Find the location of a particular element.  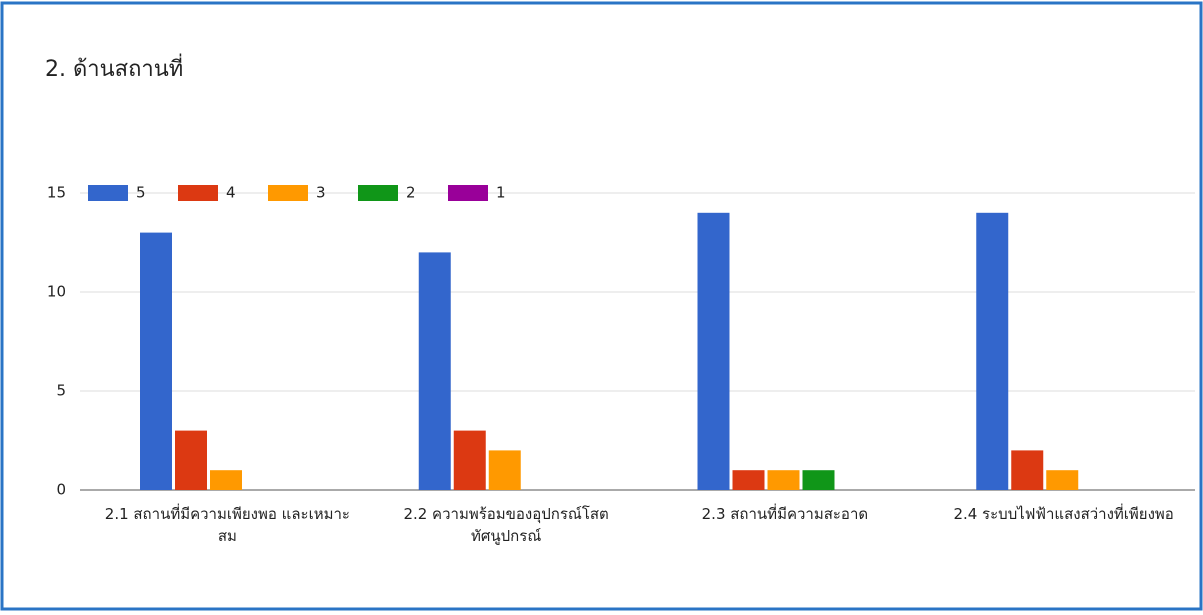

chart-title: 2. ด้านสถานที่ is located at coordinates (114, 67).